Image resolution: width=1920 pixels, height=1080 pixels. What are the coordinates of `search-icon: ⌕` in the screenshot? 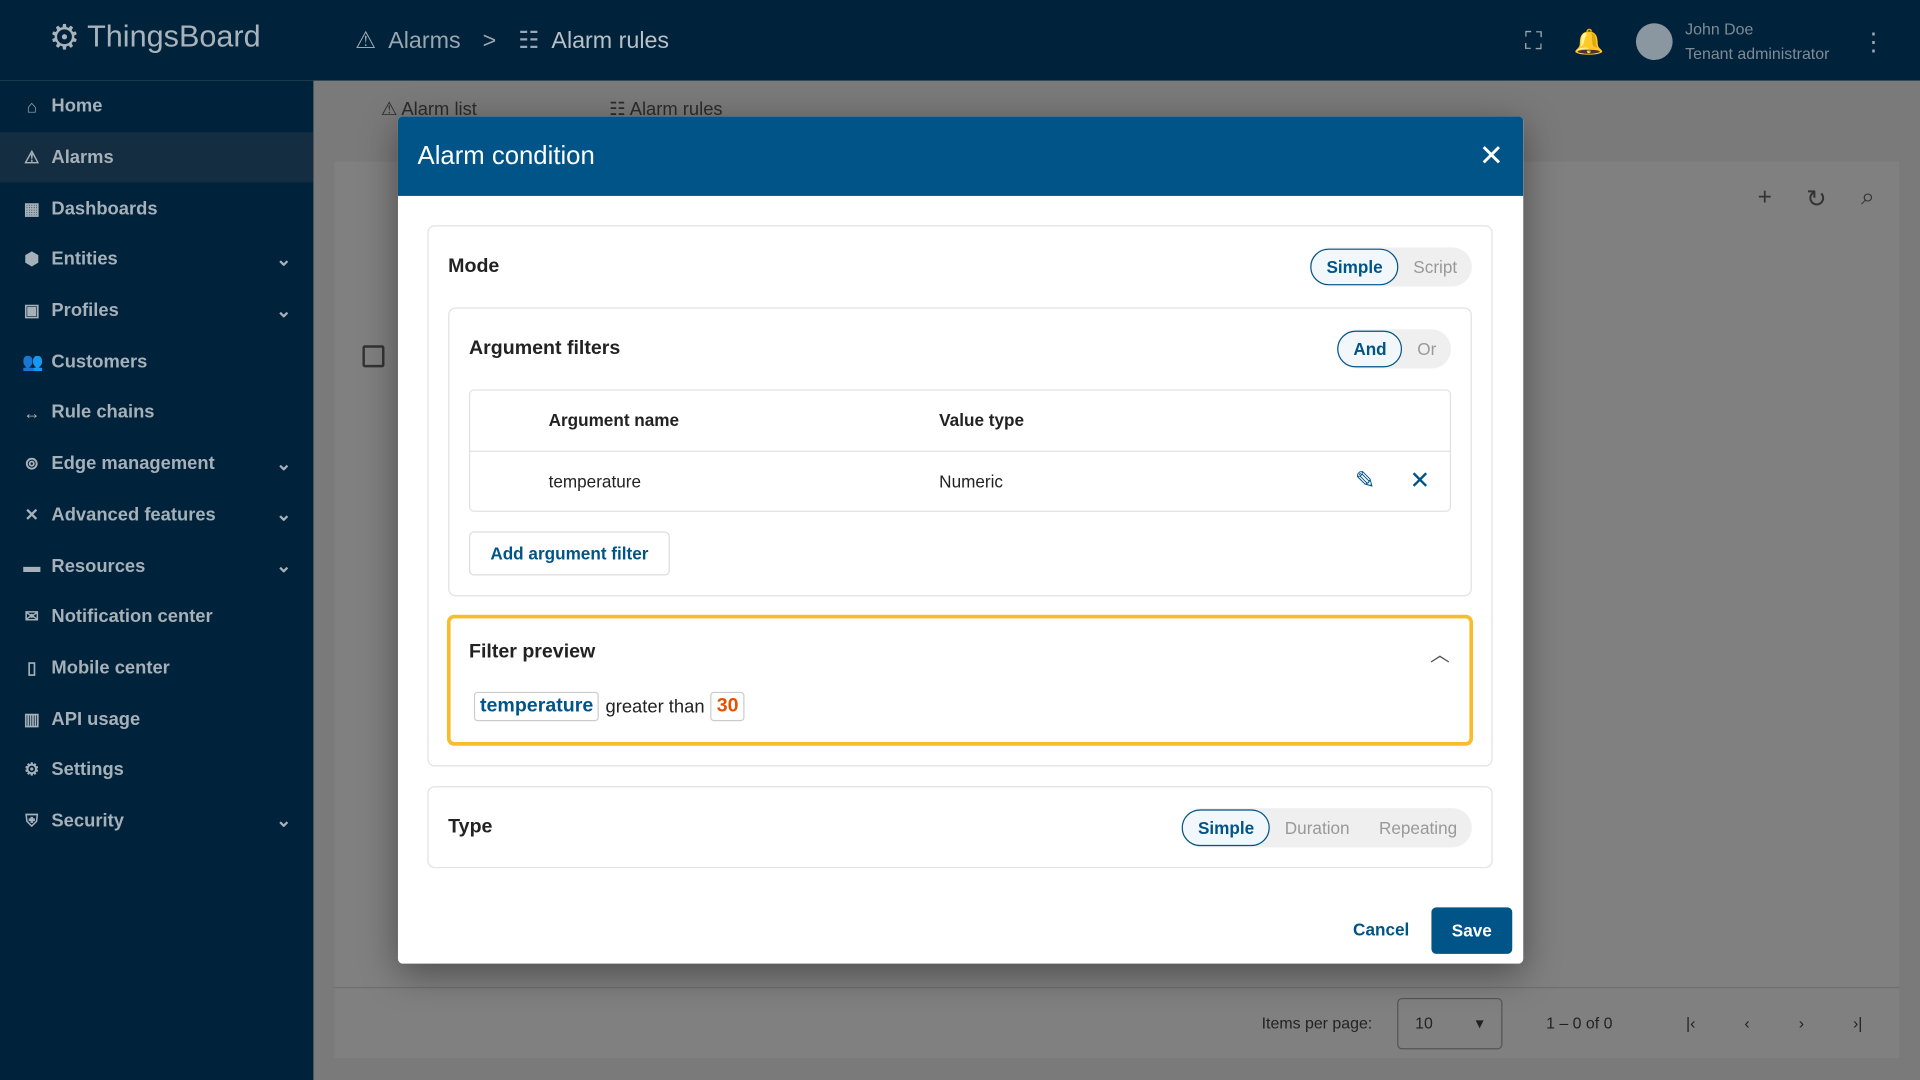 It's located at (1867, 197).